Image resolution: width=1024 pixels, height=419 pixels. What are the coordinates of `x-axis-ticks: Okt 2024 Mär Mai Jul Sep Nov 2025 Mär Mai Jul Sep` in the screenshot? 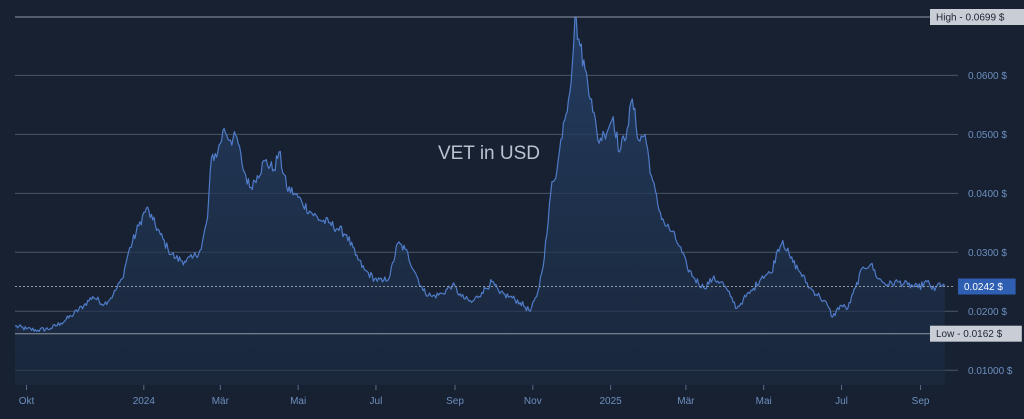 It's located at (474, 396).